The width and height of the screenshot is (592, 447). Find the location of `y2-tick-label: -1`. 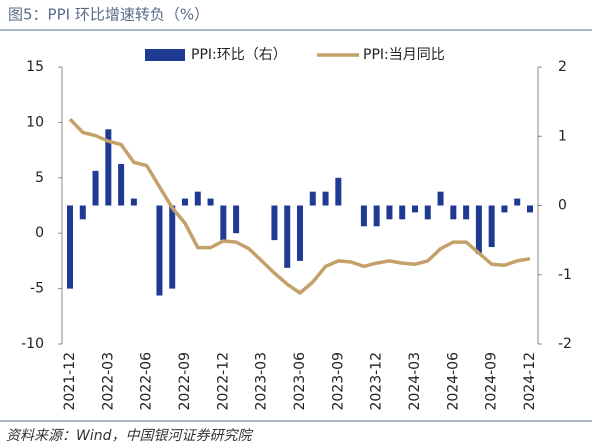

y2-tick-label: -1 is located at coordinates (565, 275).